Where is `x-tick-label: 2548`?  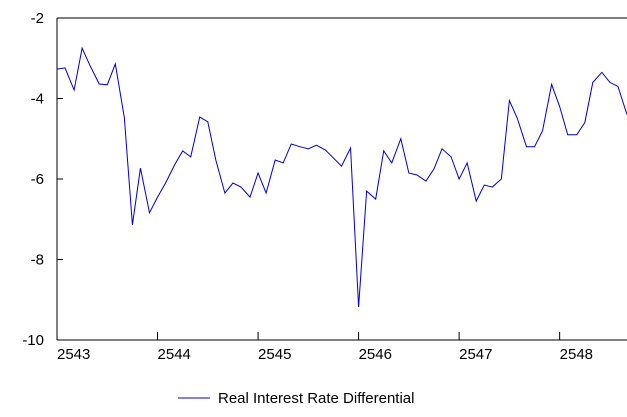 x-tick-label: 2548 is located at coordinates (576, 354).